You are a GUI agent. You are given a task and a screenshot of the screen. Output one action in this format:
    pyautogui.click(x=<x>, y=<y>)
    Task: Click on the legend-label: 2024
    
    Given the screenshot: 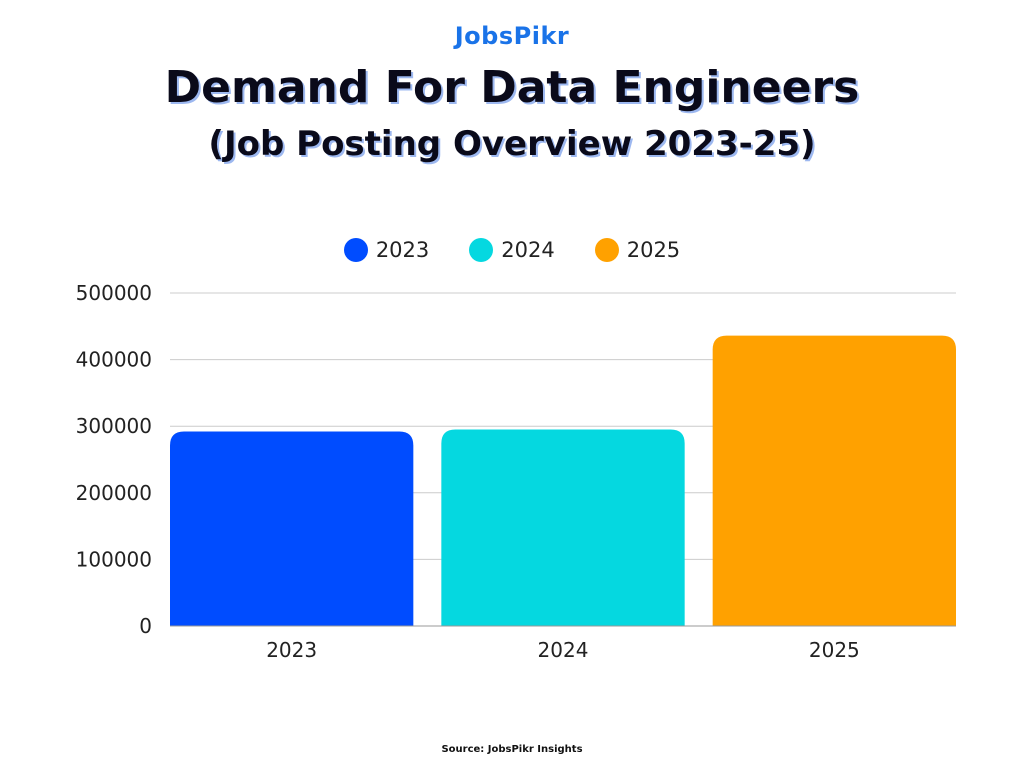 What is the action you would take?
    pyautogui.click(x=528, y=250)
    